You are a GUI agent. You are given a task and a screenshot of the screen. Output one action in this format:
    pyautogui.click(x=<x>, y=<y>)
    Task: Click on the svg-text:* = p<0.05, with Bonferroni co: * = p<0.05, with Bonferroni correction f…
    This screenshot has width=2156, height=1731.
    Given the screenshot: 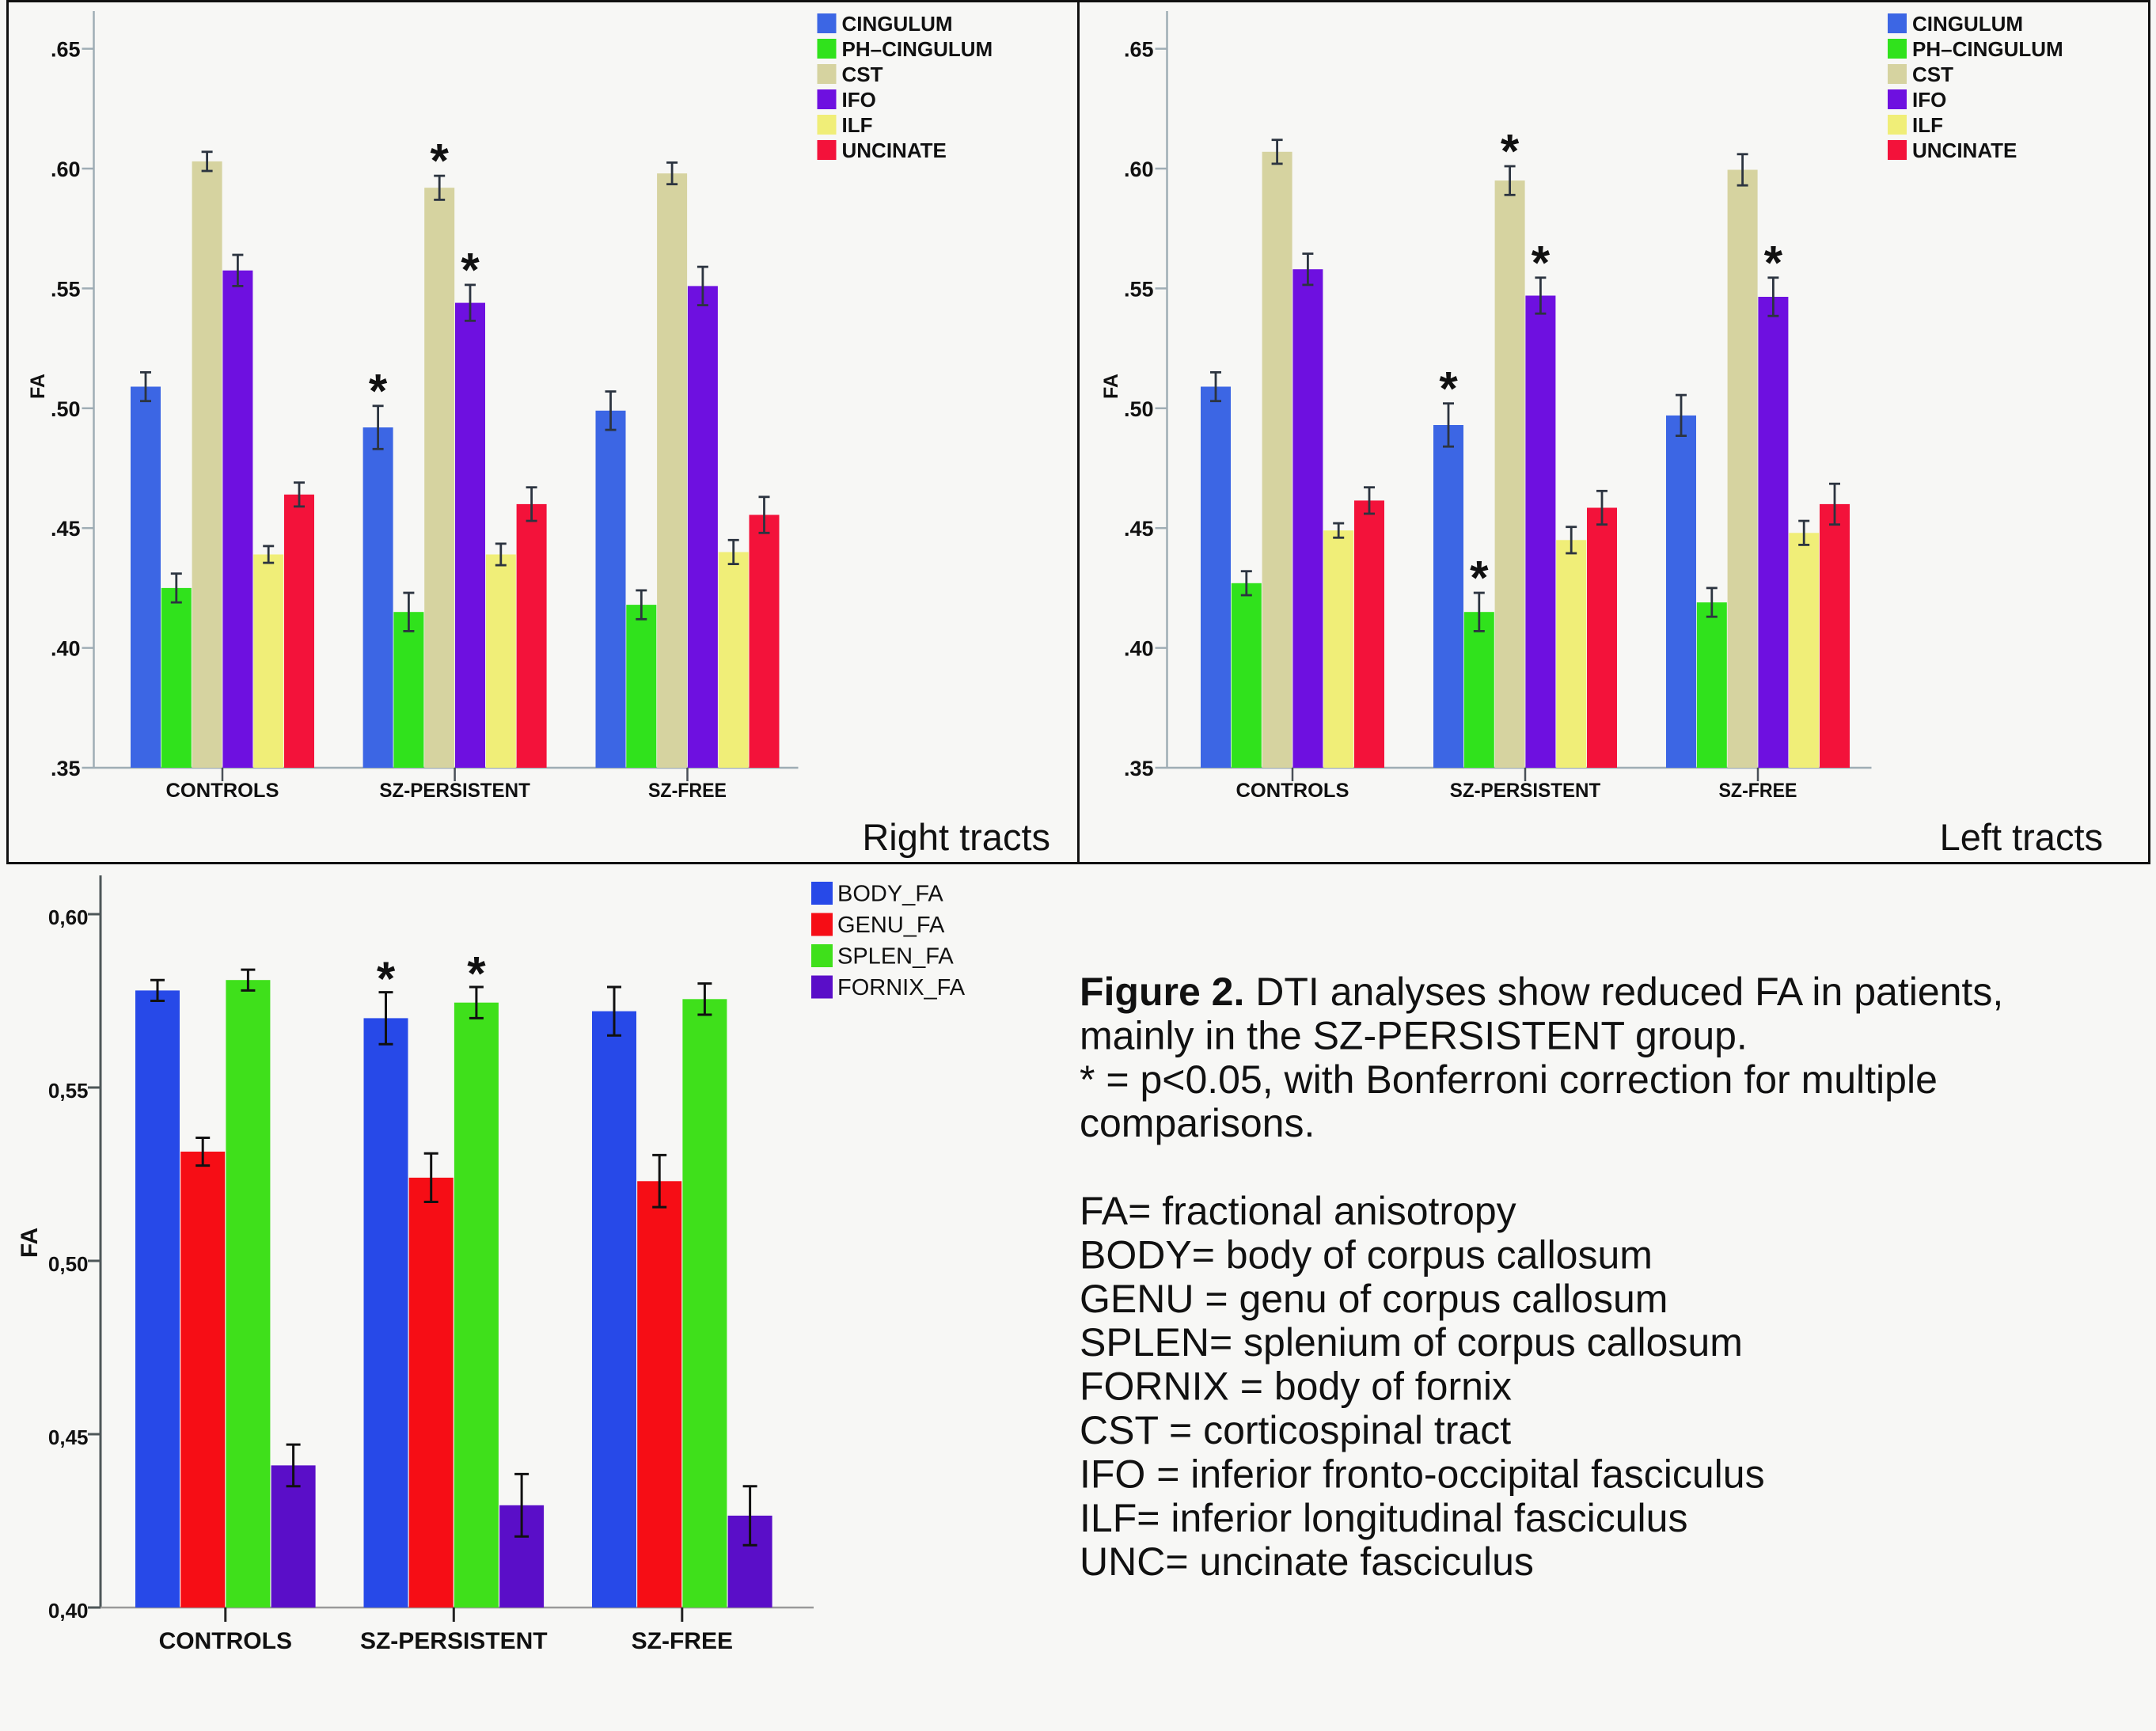 What is the action you would take?
    pyautogui.click(x=1509, y=1079)
    